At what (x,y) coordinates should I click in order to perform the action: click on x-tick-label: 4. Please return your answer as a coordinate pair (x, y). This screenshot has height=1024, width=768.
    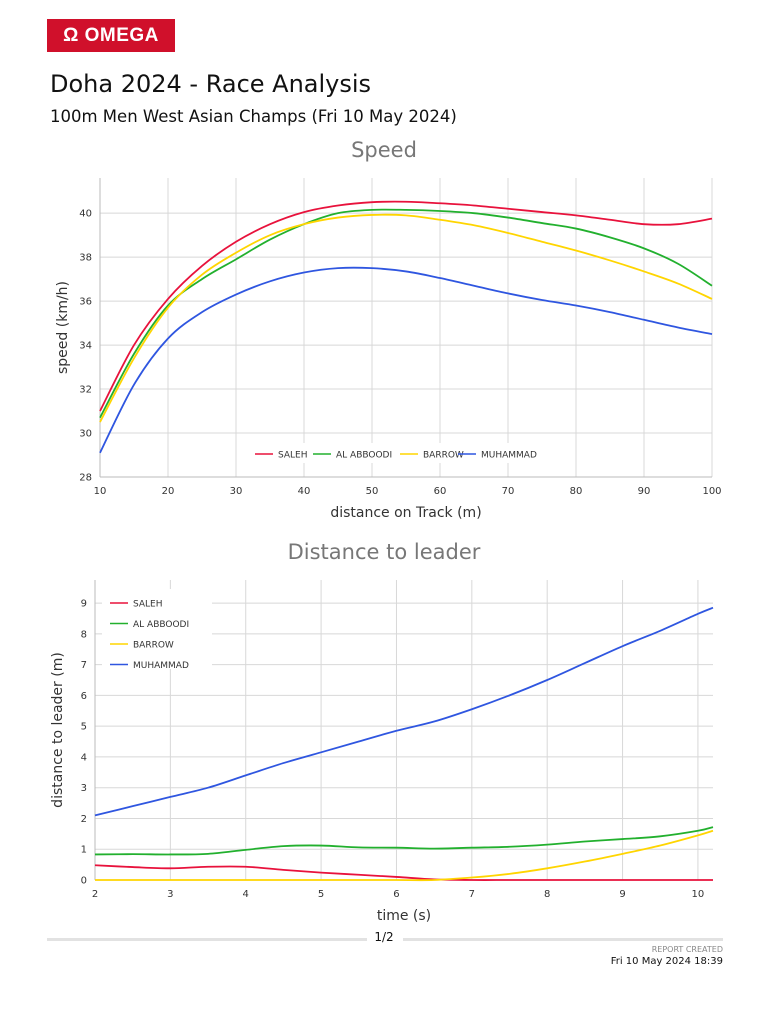
    Looking at the image, I should click on (246, 894).